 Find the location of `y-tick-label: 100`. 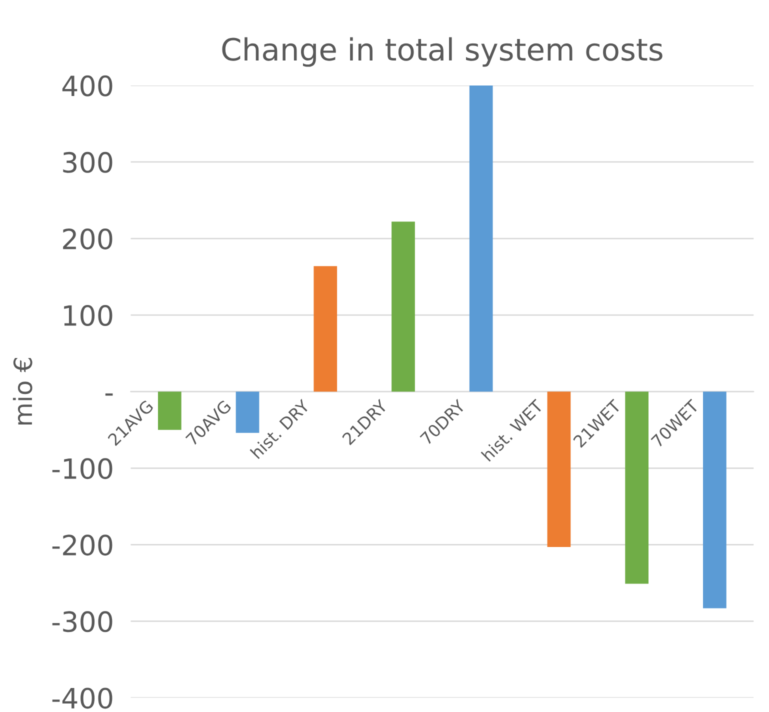

y-tick-label: 100 is located at coordinates (88, 315).